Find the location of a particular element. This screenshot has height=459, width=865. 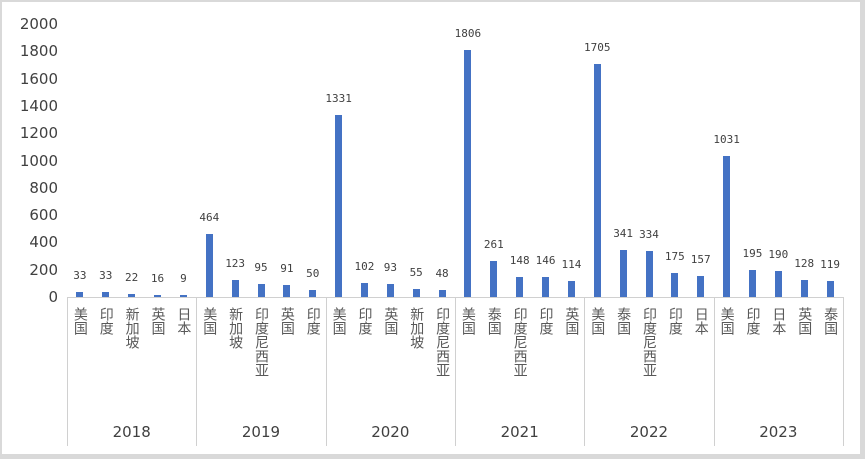

data-label: 1705 is located at coordinates (597, 48).